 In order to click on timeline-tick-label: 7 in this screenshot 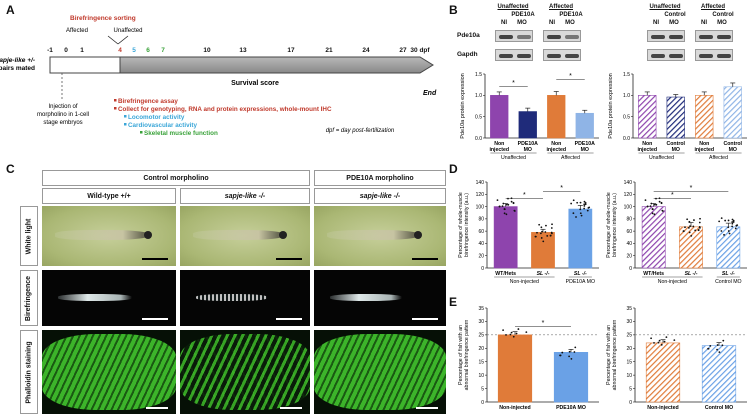, I will do `click(163, 50)`.